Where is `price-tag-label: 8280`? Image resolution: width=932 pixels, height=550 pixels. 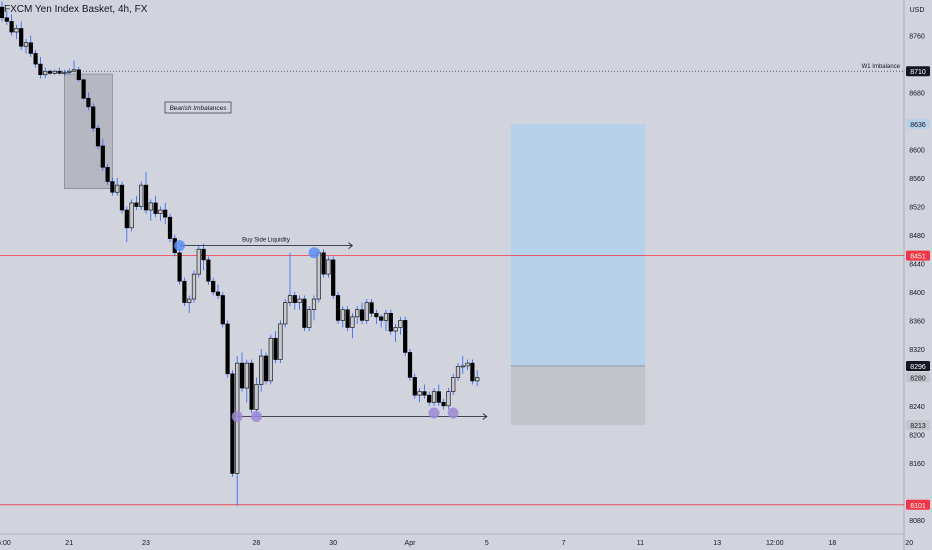
price-tag-label: 8280 is located at coordinates (918, 378).